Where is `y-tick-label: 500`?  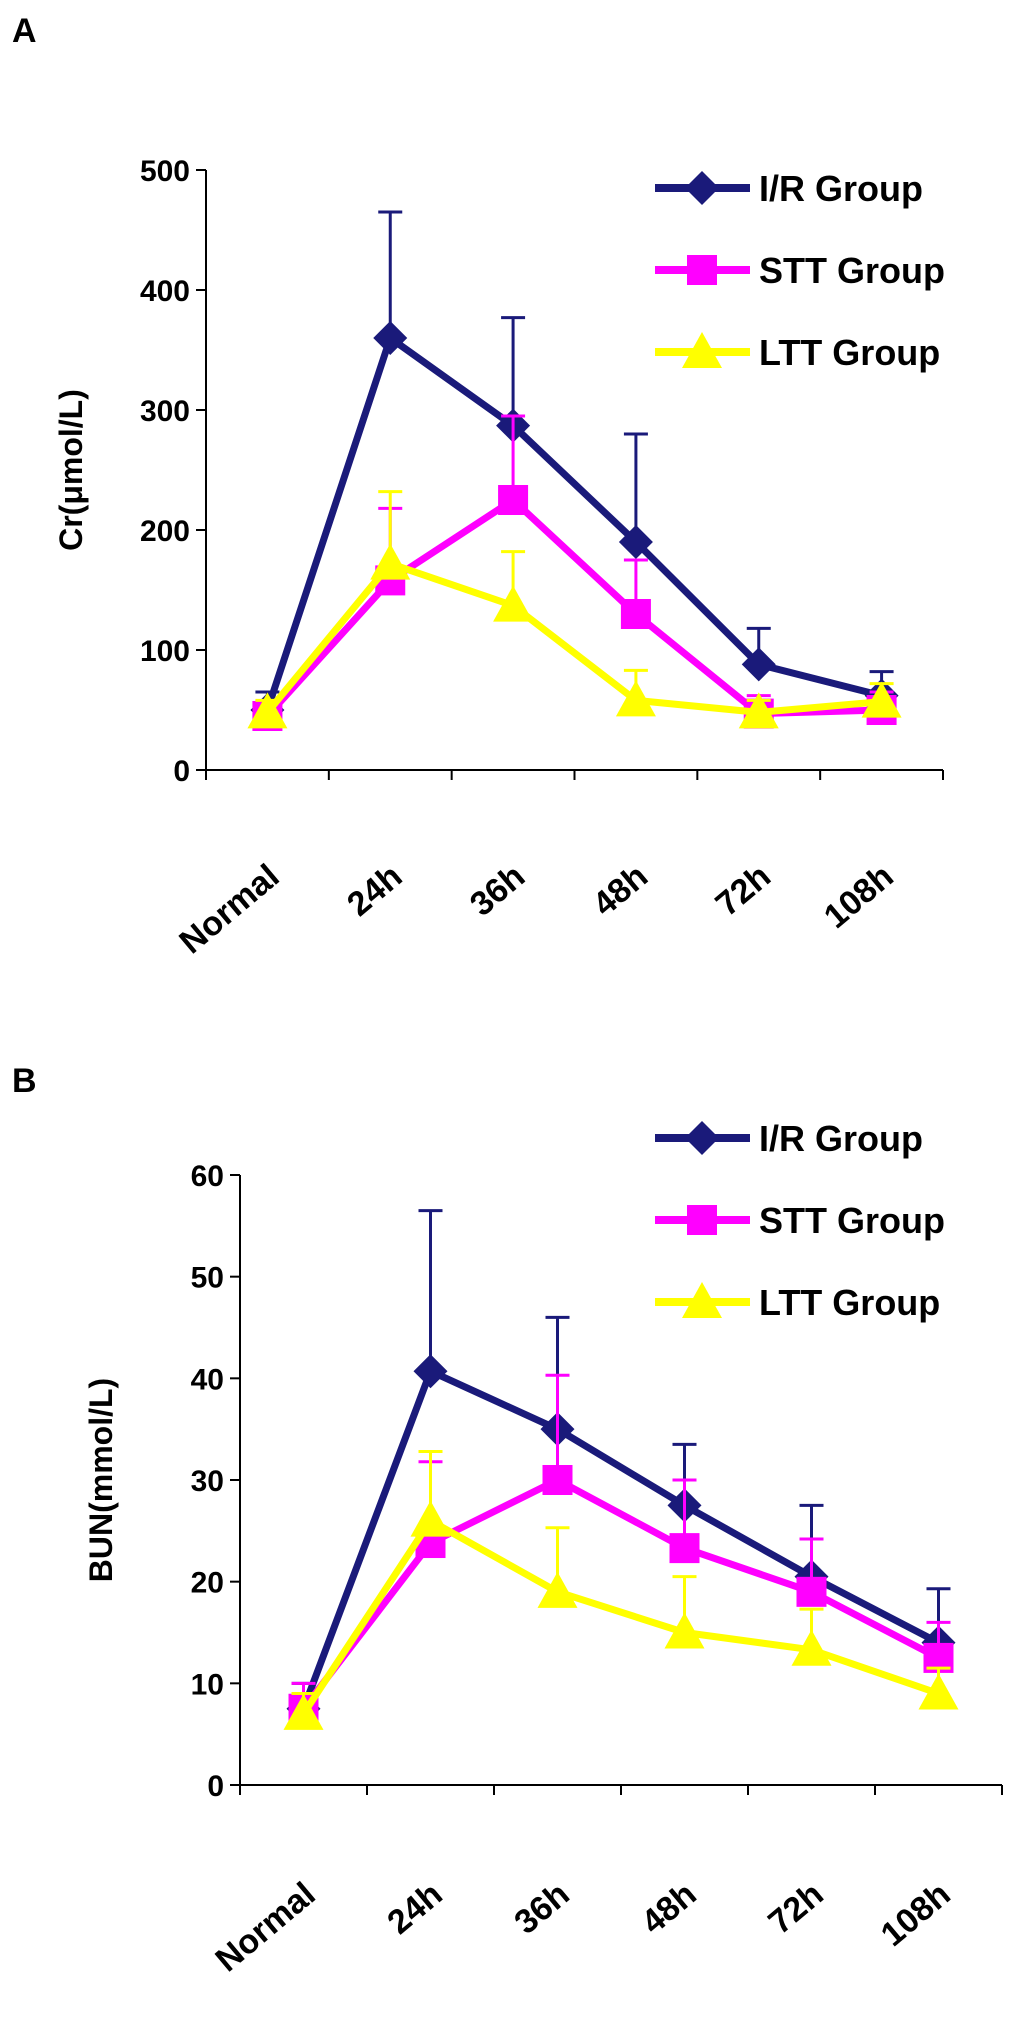
y-tick-label: 500 is located at coordinates (165, 171).